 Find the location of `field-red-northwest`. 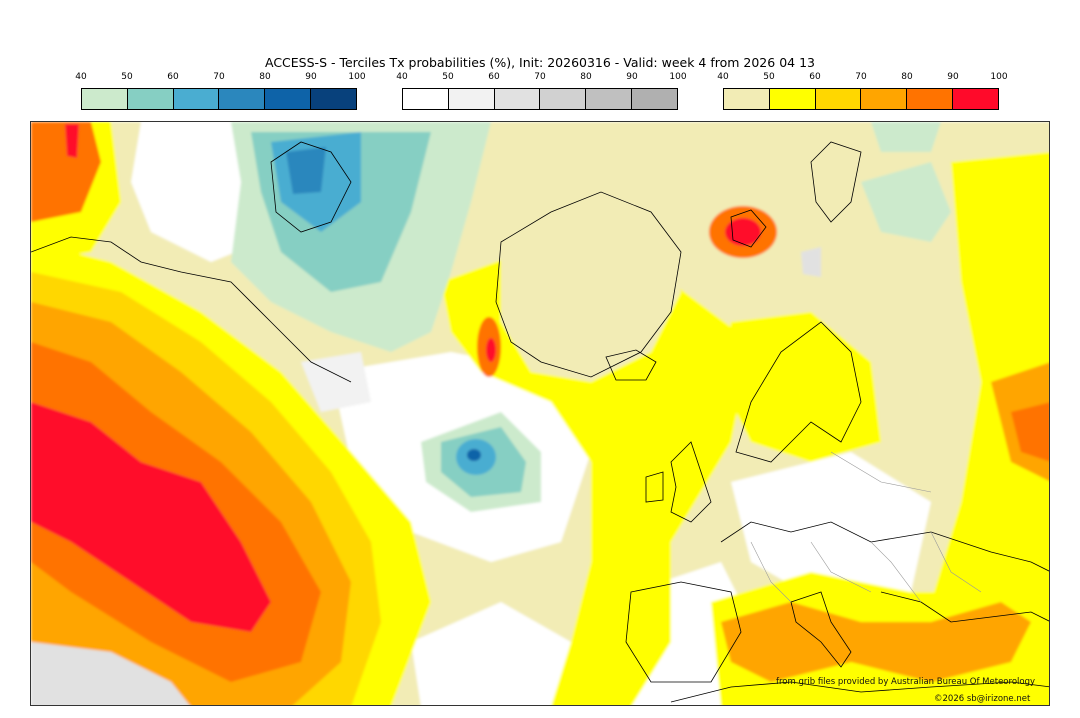

field-red-northwest is located at coordinates (72, 141).